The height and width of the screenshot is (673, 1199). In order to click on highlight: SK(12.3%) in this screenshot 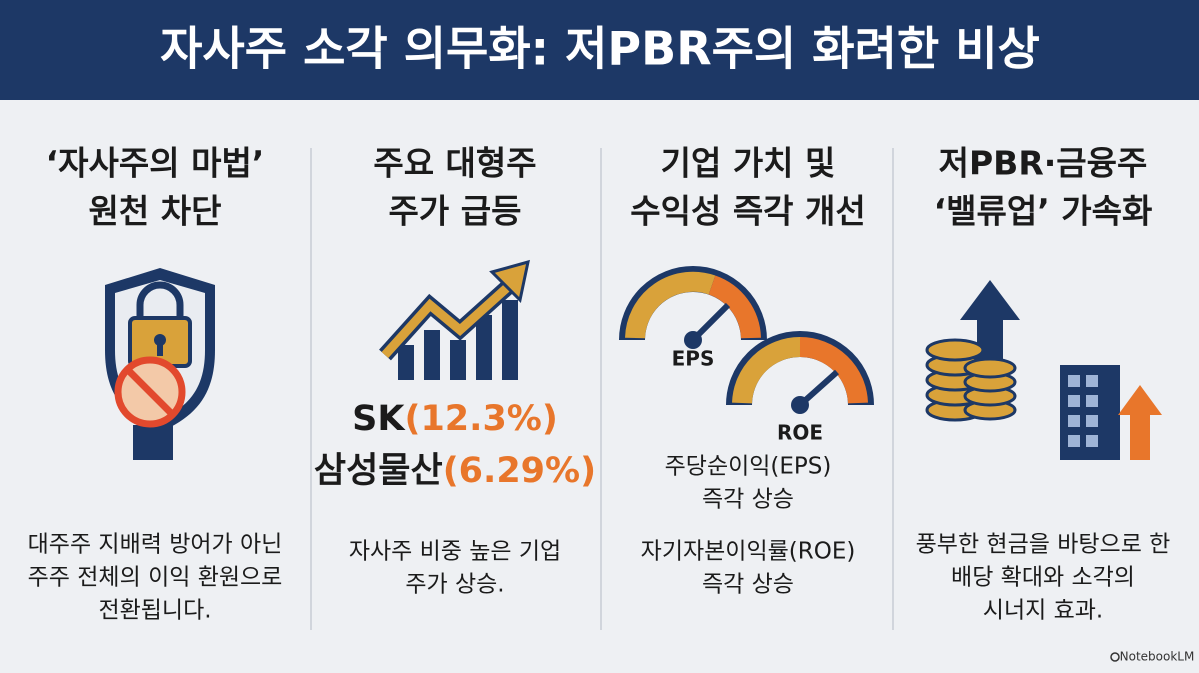, I will do `click(455, 419)`.